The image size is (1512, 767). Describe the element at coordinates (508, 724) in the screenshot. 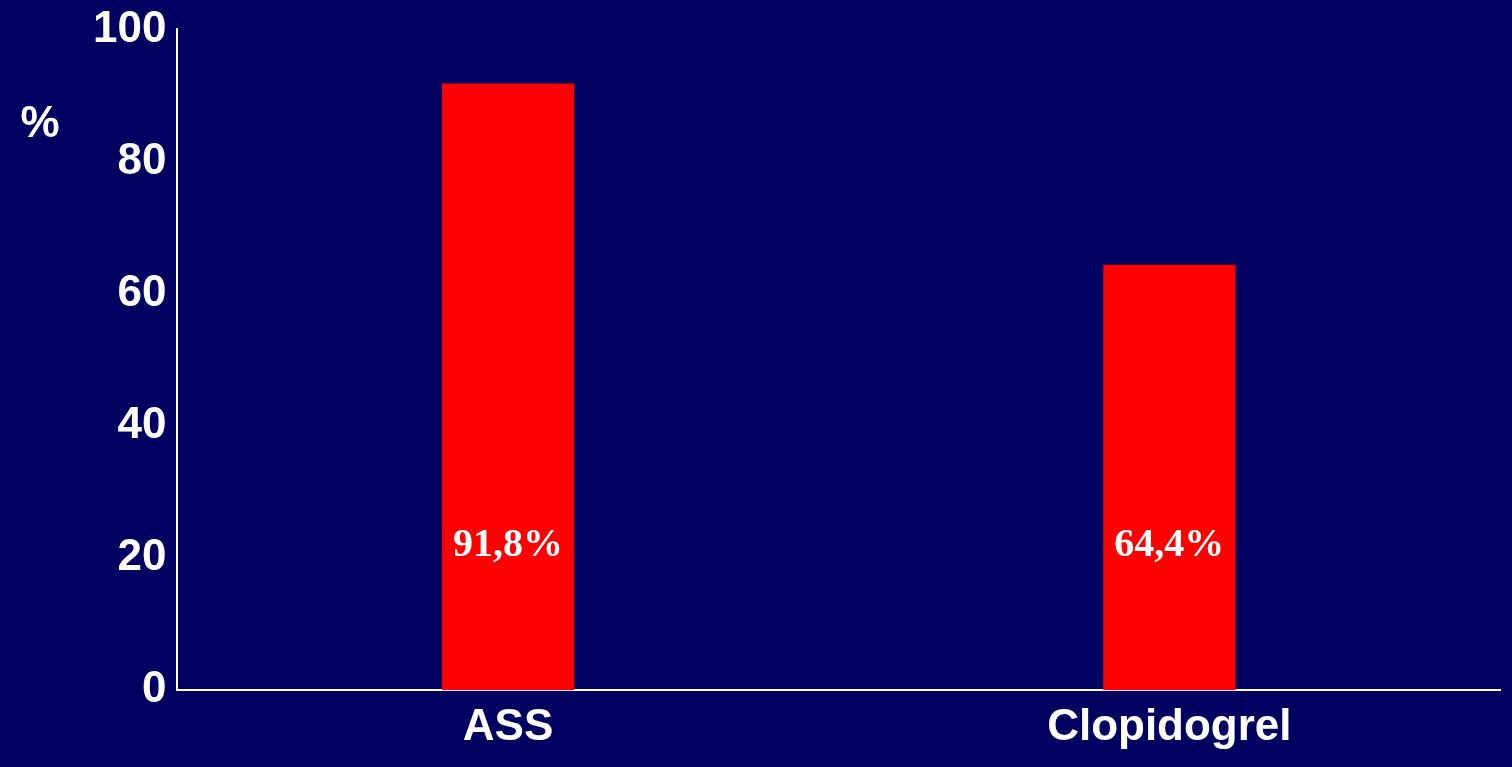

I see `x-tick-label: ASS` at that location.